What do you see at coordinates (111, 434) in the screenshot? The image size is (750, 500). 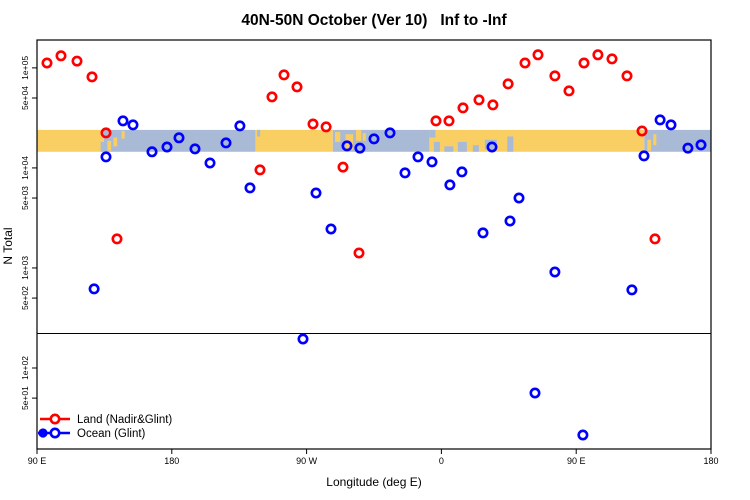 I see `legend-ocean-label: Ocean (Glint)` at bounding box center [111, 434].